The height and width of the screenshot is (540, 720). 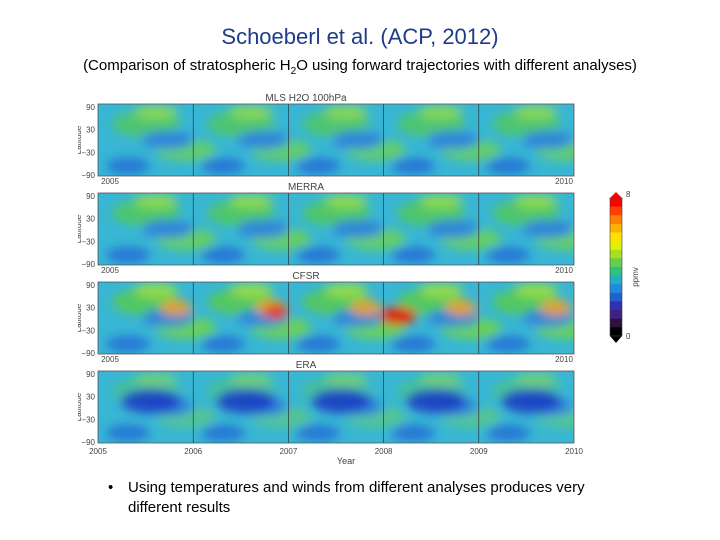 What do you see at coordinates (624, 266) in the screenshot?
I see `colorbar: 8 0 ppmv` at bounding box center [624, 266].